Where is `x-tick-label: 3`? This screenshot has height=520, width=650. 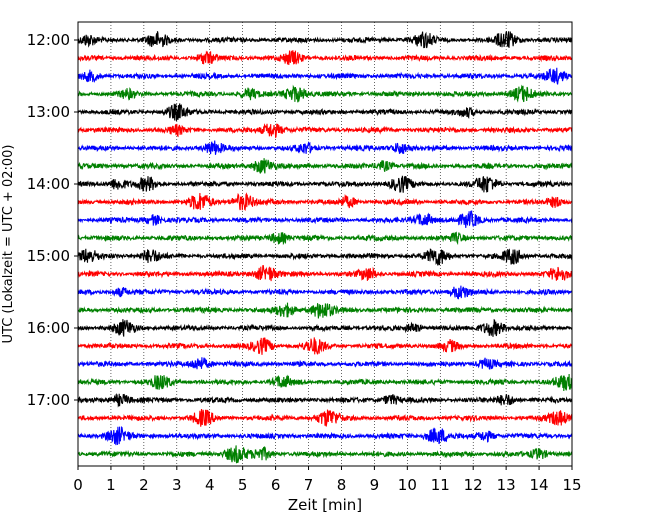
x-tick-label: 3 is located at coordinates (177, 485).